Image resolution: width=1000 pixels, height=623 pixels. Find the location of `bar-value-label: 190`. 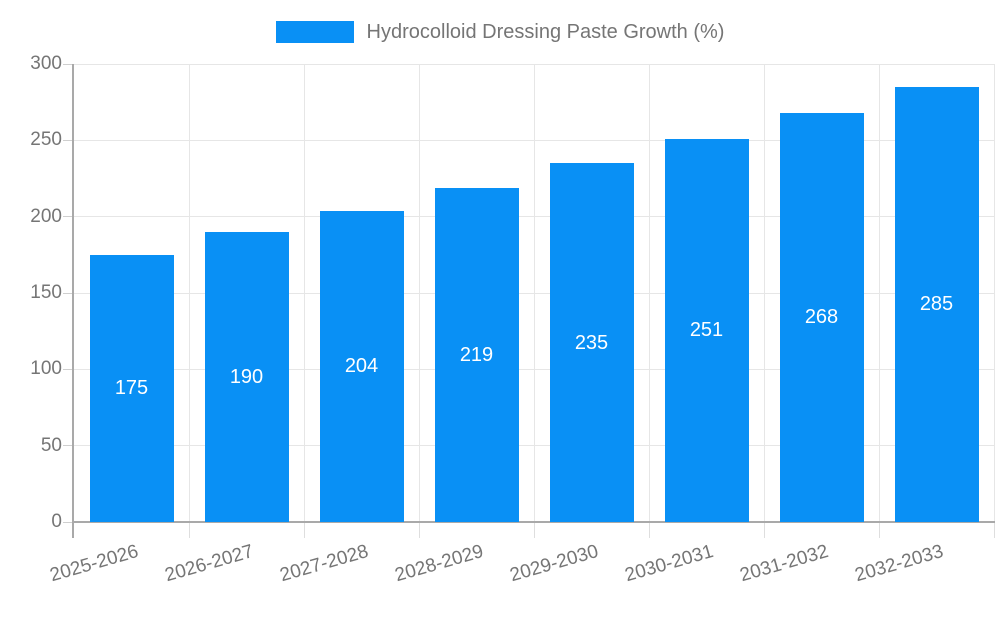

bar-value-label: 190 is located at coordinates (246, 376).